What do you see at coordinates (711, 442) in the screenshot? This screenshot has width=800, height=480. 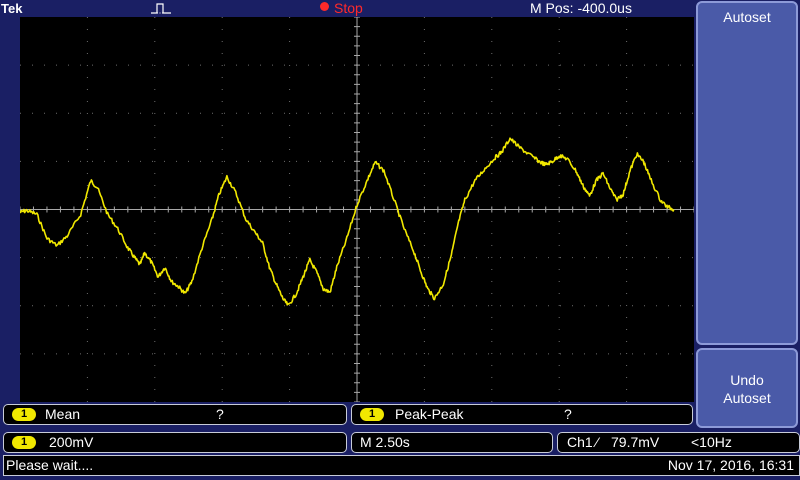 I see `trigger-frequency: <10Hz` at bounding box center [711, 442].